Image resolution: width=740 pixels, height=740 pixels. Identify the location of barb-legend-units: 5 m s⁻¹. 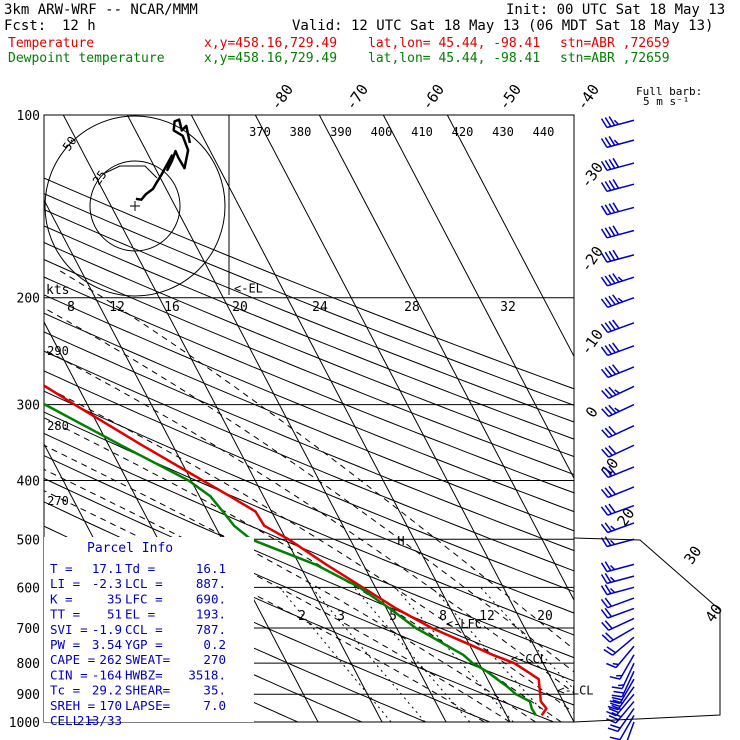
(666, 101).